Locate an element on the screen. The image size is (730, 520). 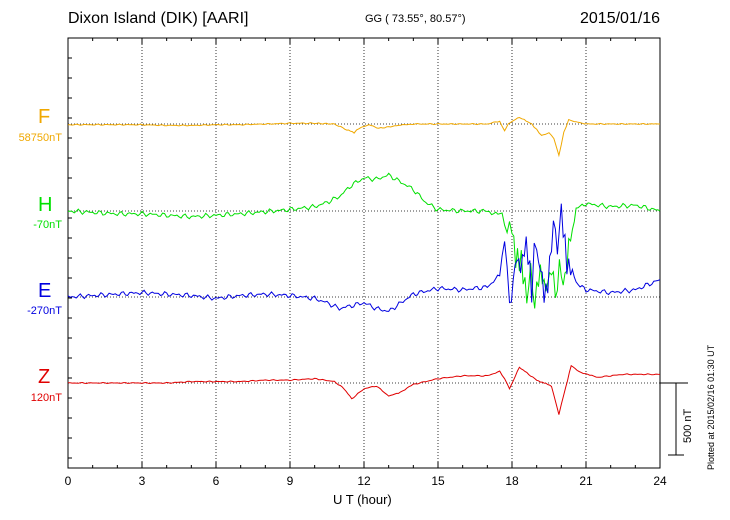
series-line-z is located at coordinates (364, 389).